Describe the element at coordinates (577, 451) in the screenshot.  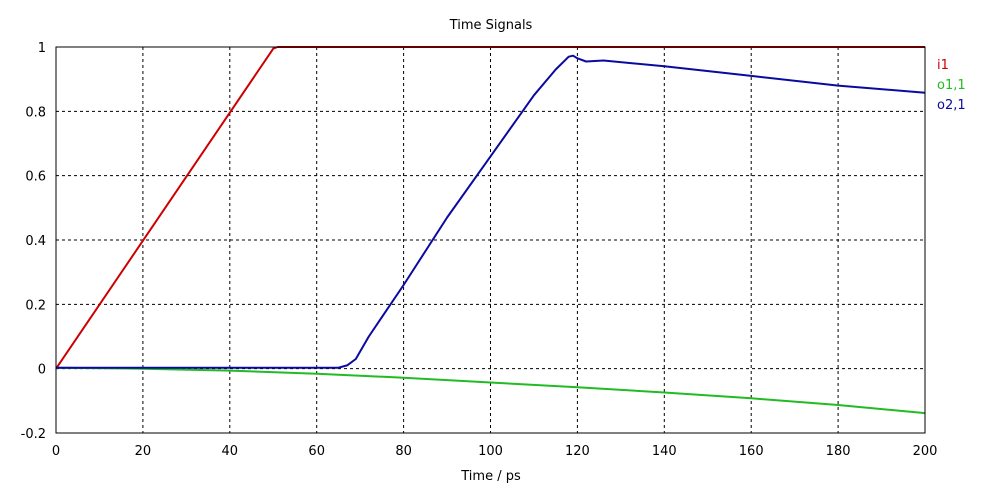
I see `x-tick-label: 120` at that location.